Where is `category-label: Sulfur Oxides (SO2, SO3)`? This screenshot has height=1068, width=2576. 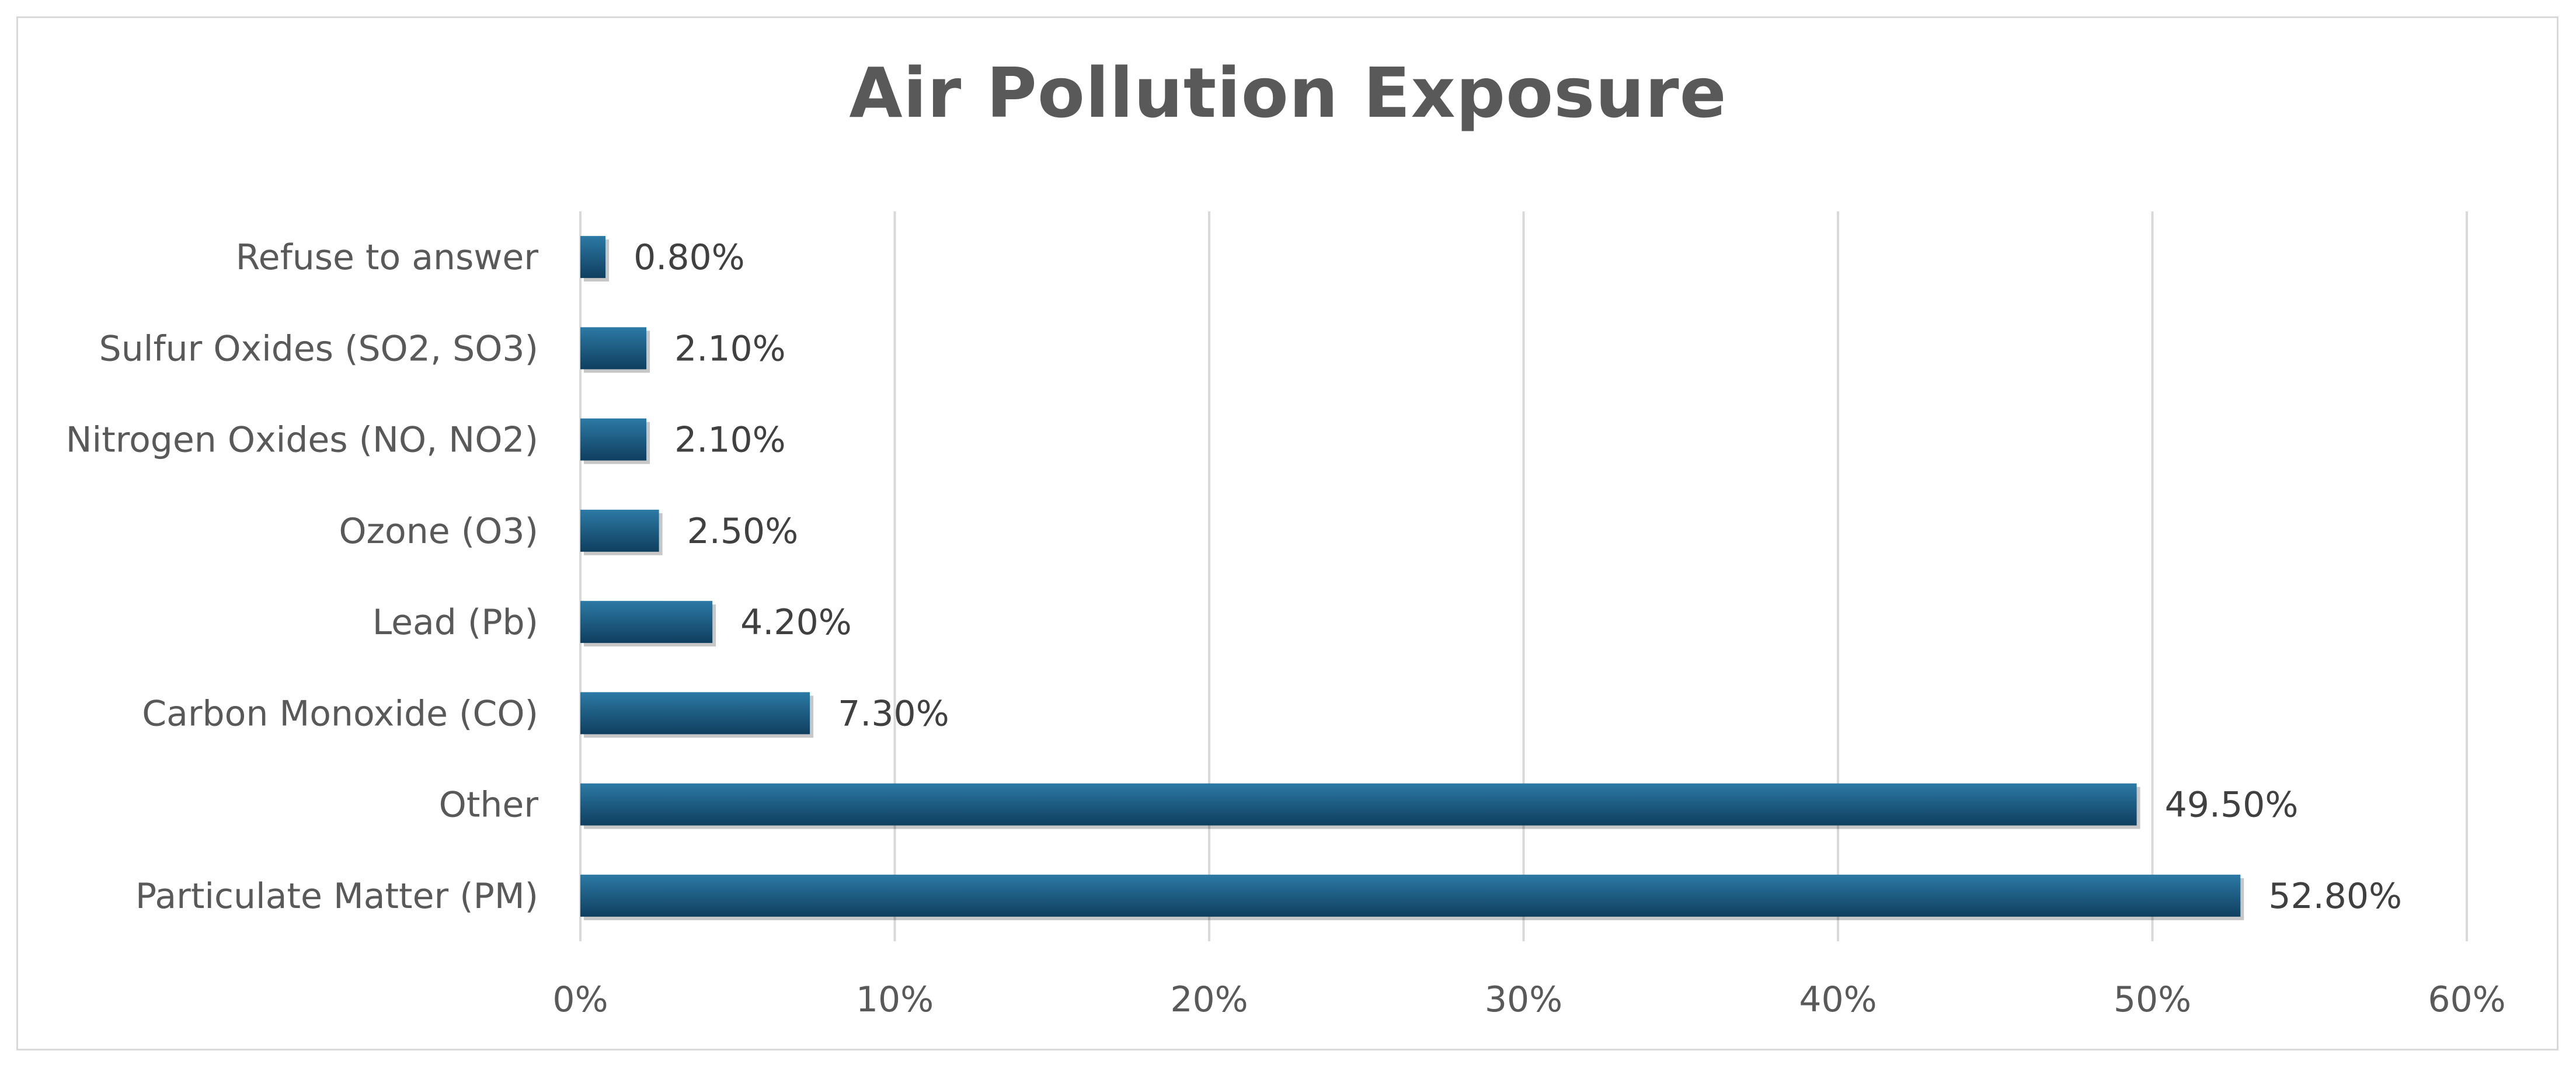 category-label: Sulfur Oxides (SO2, SO3) is located at coordinates (318, 348).